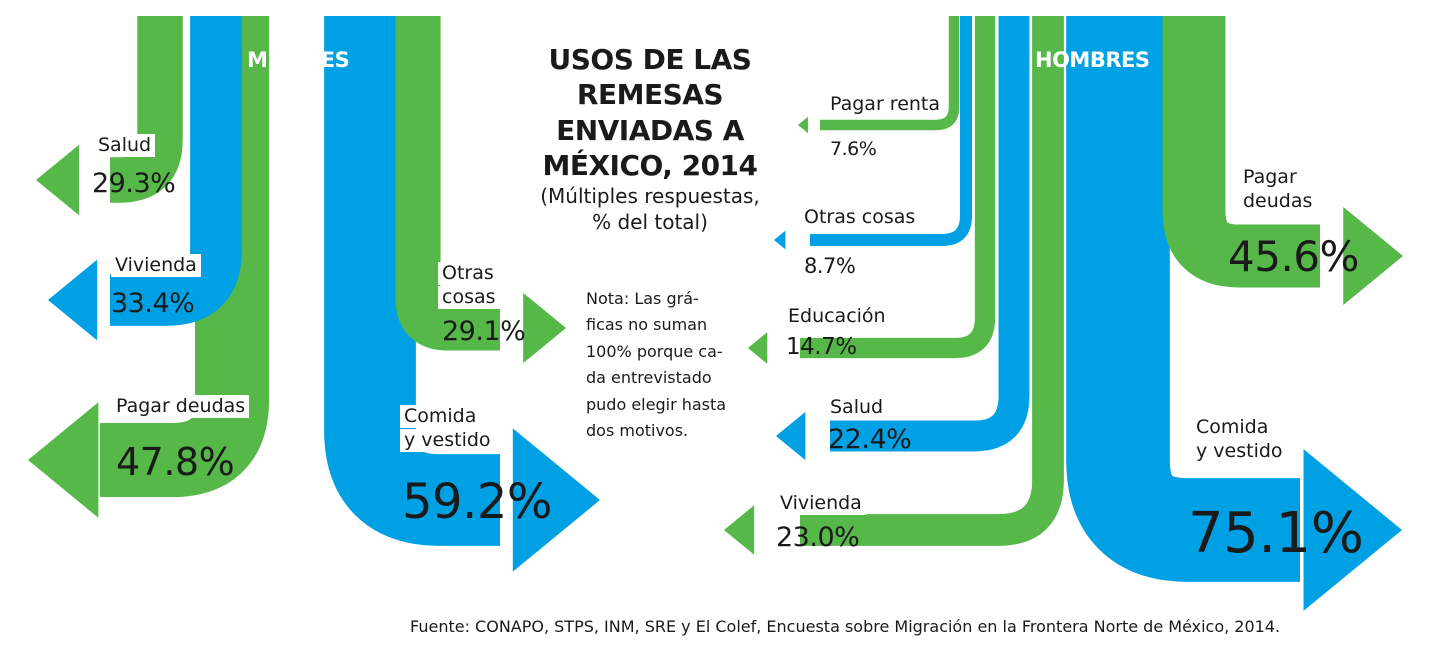  What do you see at coordinates (134, 183) in the screenshot?
I see `value-label: 29.3%` at bounding box center [134, 183].